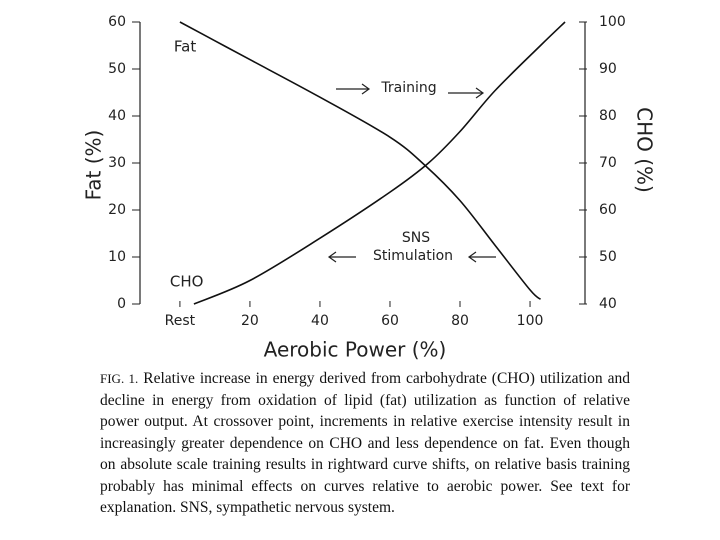 Image resolution: width=720 pixels, height=540 pixels. I want to click on y-tick-label: 10, so click(117, 257).